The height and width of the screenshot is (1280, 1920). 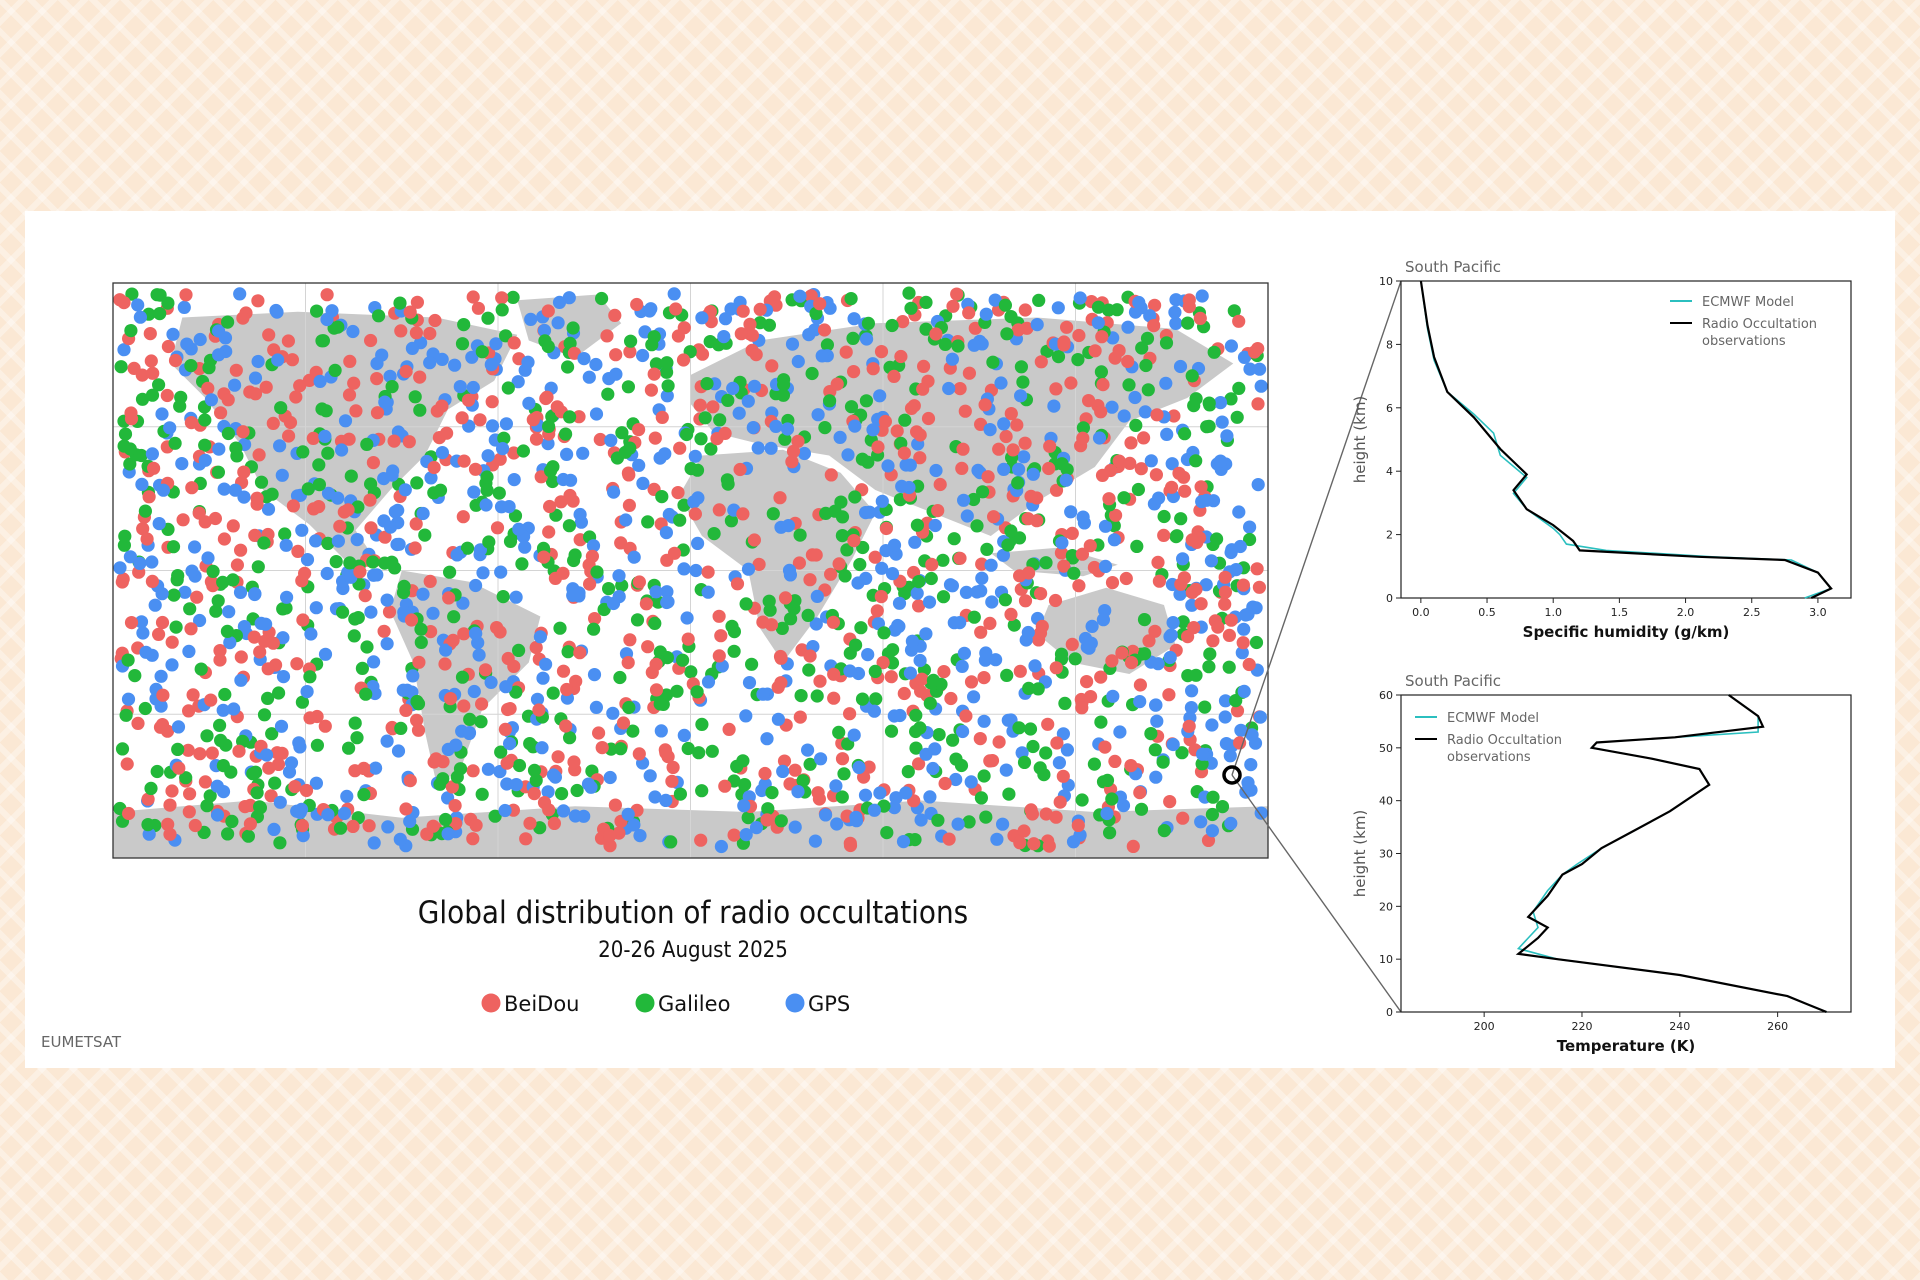 What do you see at coordinates (1626, 439) in the screenshot?
I see `plot-frame` at bounding box center [1626, 439].